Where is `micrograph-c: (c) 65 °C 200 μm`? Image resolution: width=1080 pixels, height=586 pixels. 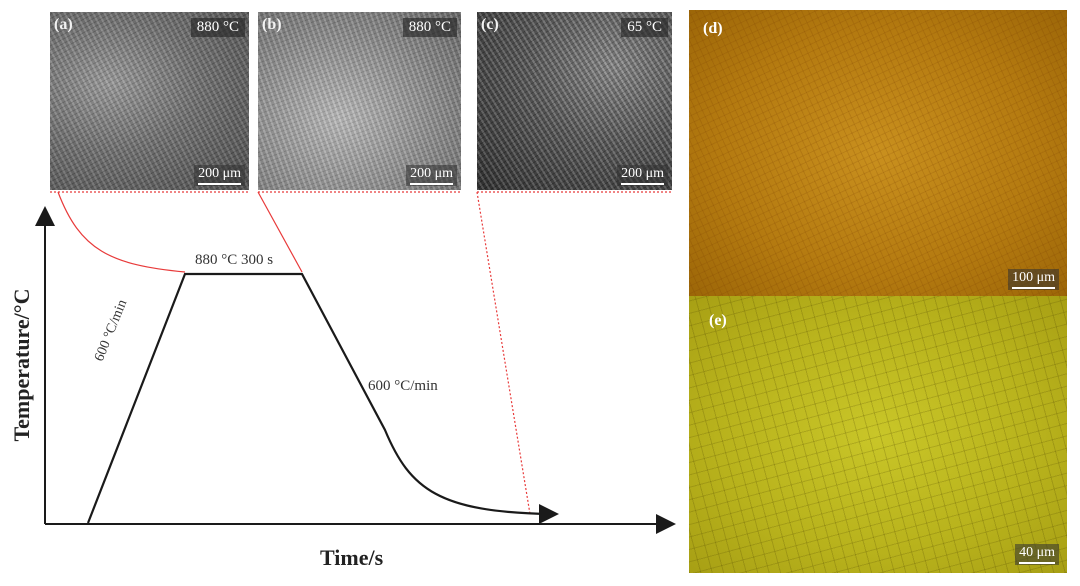 micrograph-c: (c) 65 °C 200 μm is located at coordinates (574, 101).